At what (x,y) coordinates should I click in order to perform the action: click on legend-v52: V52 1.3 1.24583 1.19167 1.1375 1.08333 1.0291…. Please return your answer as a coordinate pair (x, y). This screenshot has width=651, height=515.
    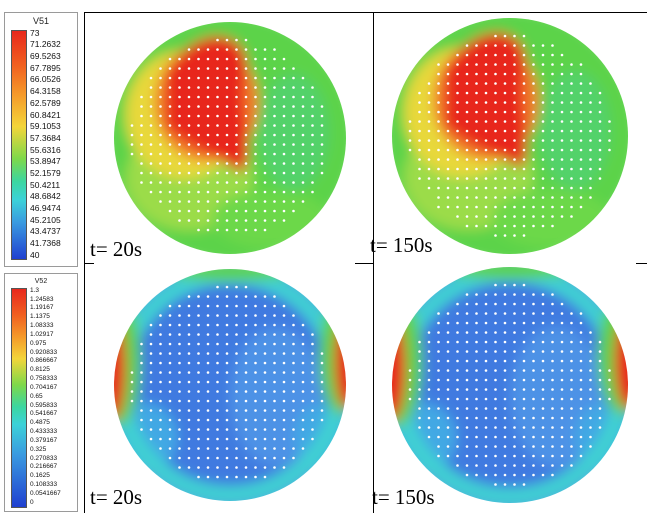
    Looking at the image, I should click on (41, 392).